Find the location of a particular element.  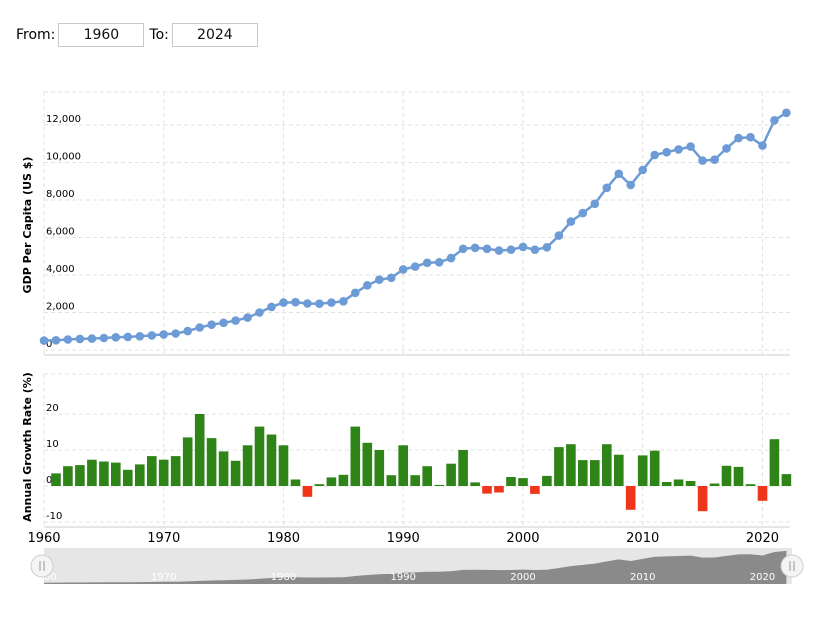

range-navigator: 1960 1970 1980 1990 2000 2010 2020 is located at coordinates (417, 566).